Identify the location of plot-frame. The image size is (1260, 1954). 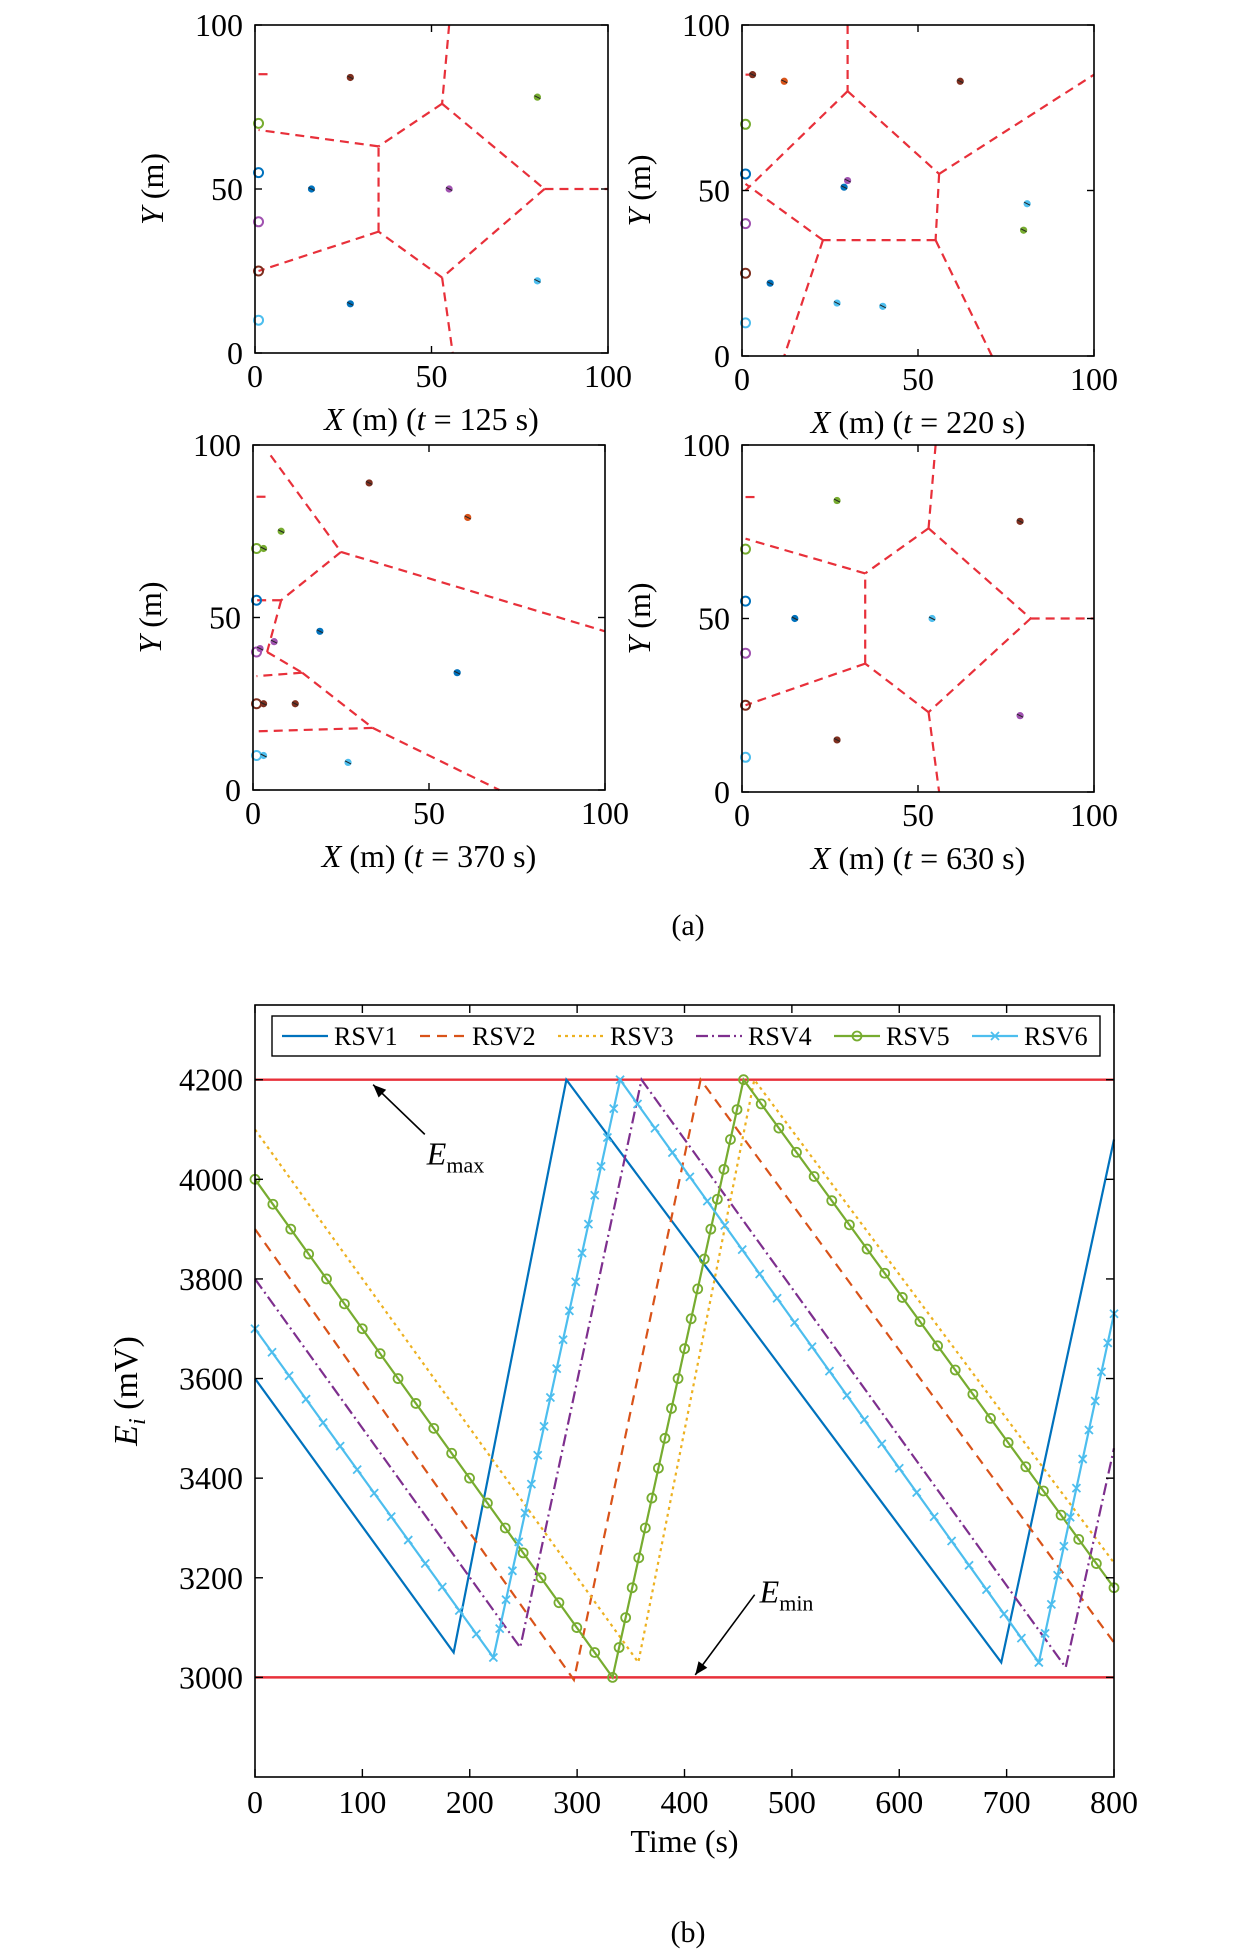
(429, 617).